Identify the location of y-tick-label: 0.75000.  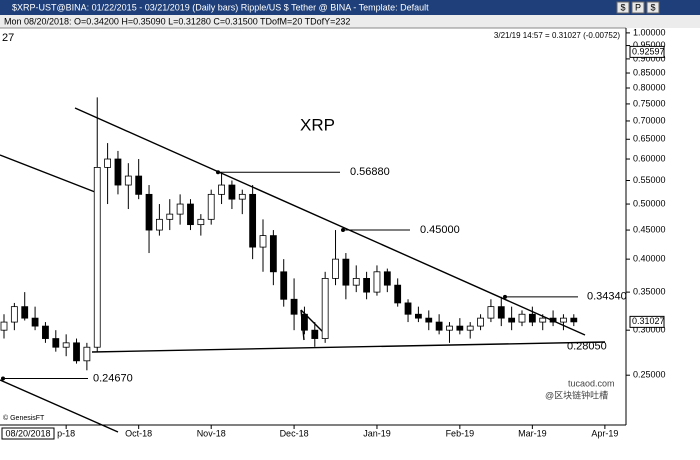
(649, 103).